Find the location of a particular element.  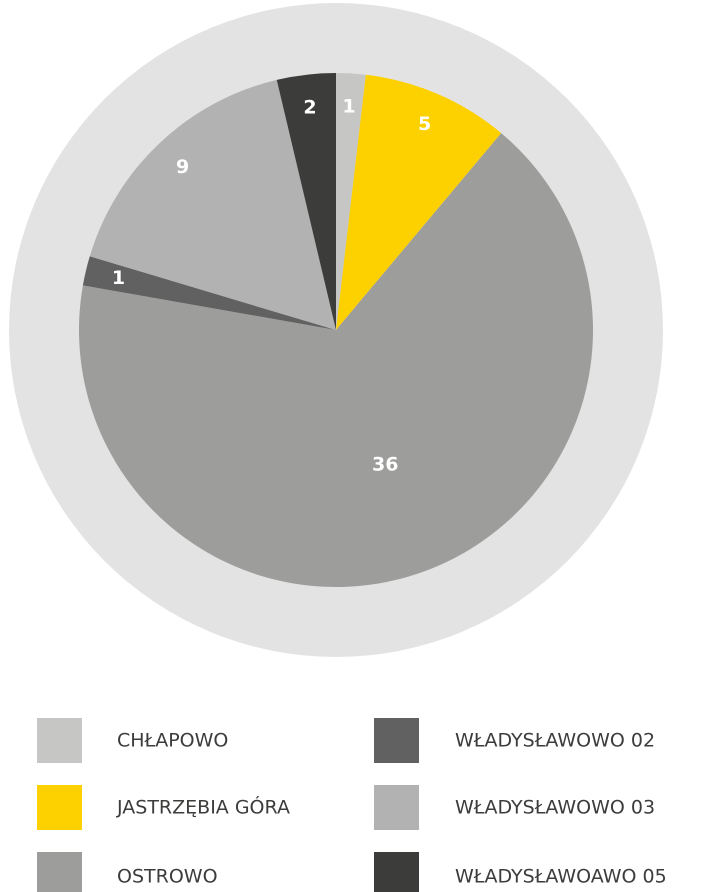

data-label: 2 is located at coordinates (309, 107).